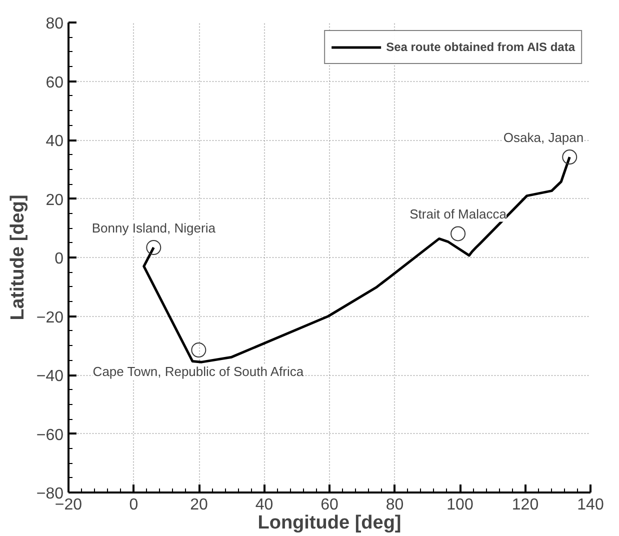 The image size is (619, 536). I want to click on x-tick-label: 0, so click(133, 505).